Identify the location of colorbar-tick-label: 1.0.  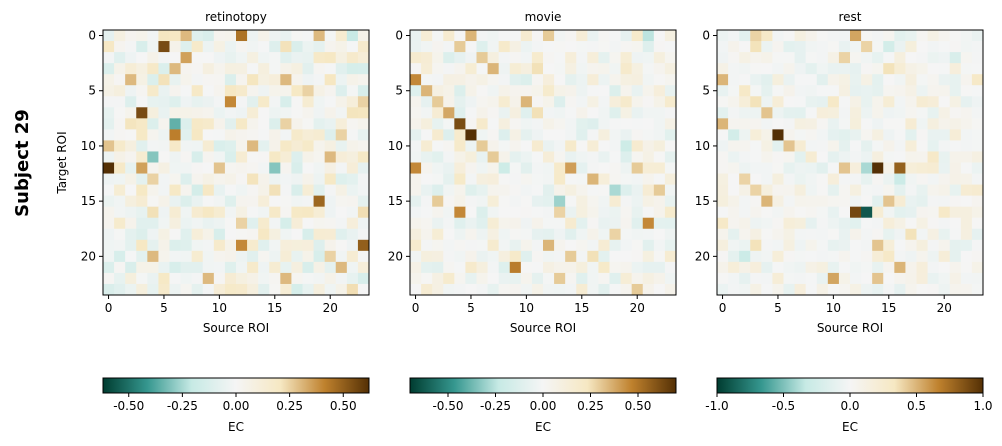
(982, 406).